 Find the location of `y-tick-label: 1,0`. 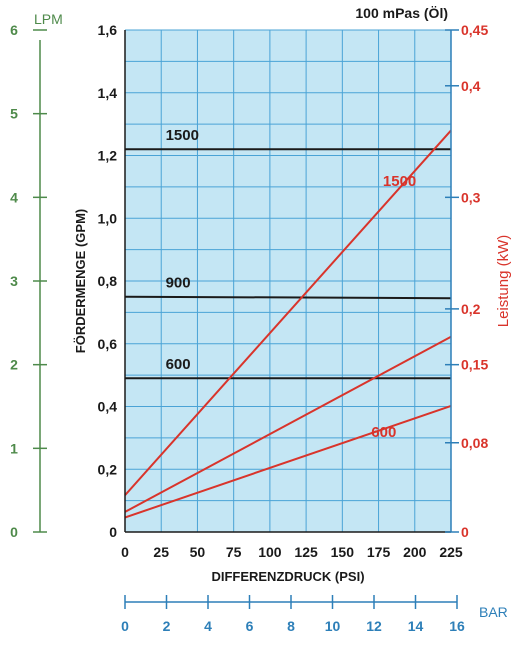

y-tick-label: 1,0 is located at coordinates (108, 218).